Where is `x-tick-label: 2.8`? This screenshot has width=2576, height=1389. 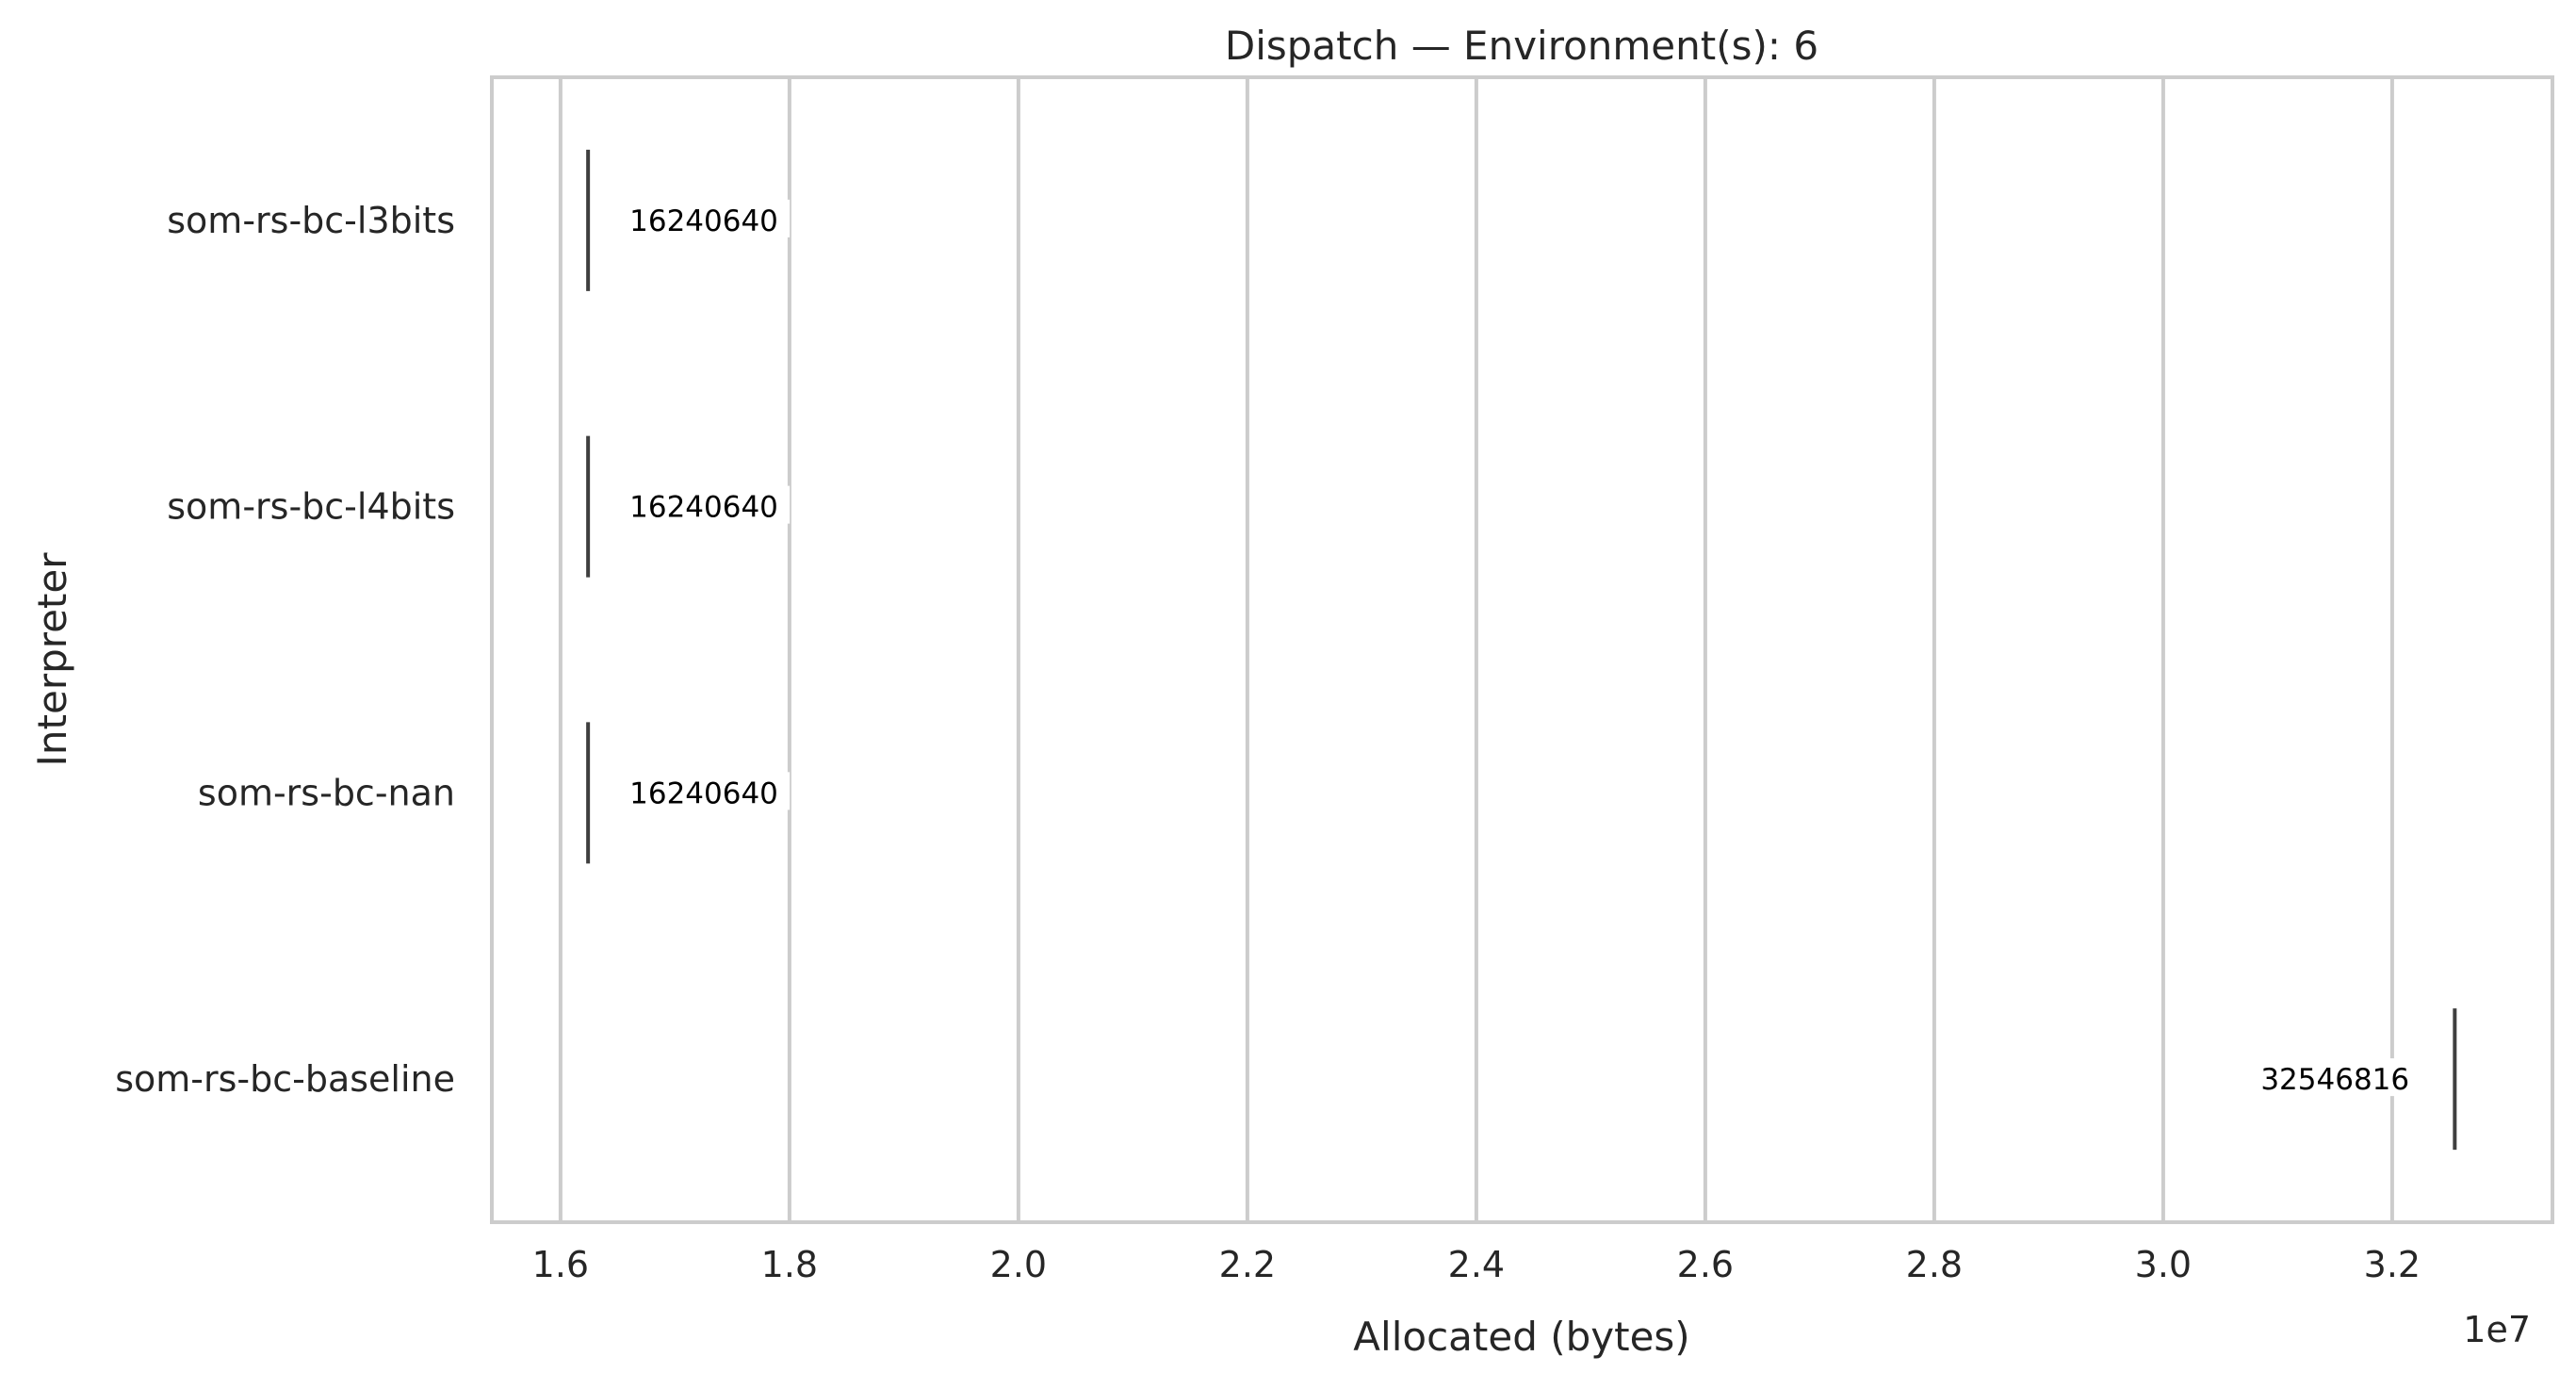 x-tick-label: 2.8 is located at coordinates (1934, 1265).